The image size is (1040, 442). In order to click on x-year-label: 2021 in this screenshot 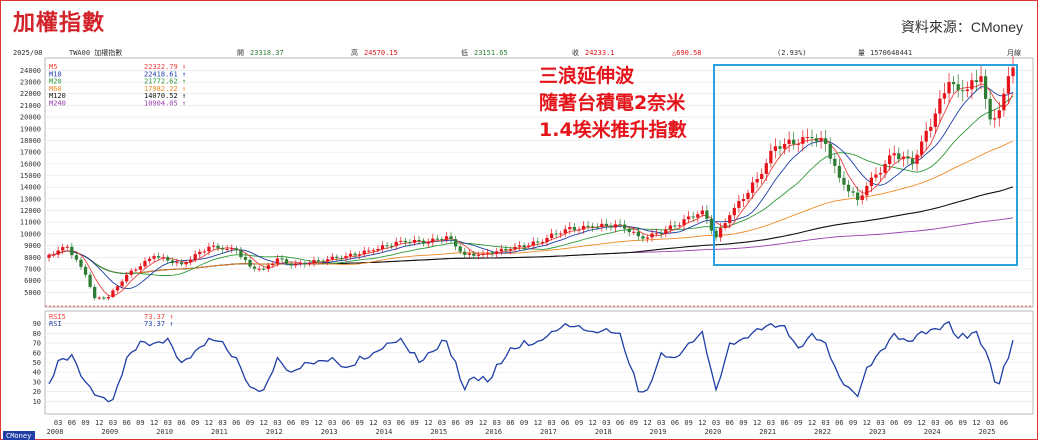, I will do `click(767, 432)`.